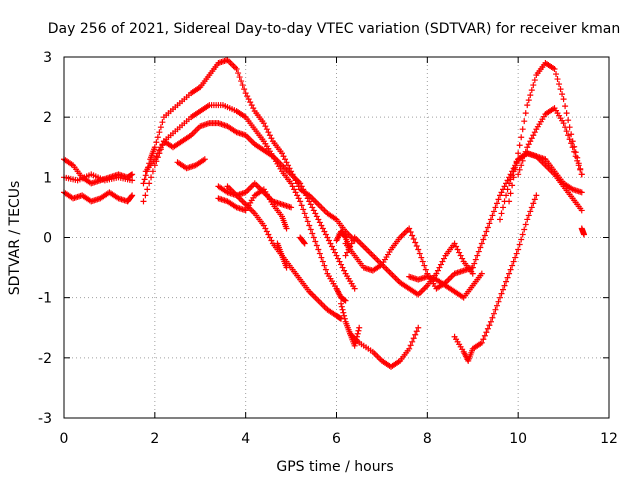 The height and width of the screenshot is (480, 640). I want to click on x-tick-label: 2, so click(154, 439).